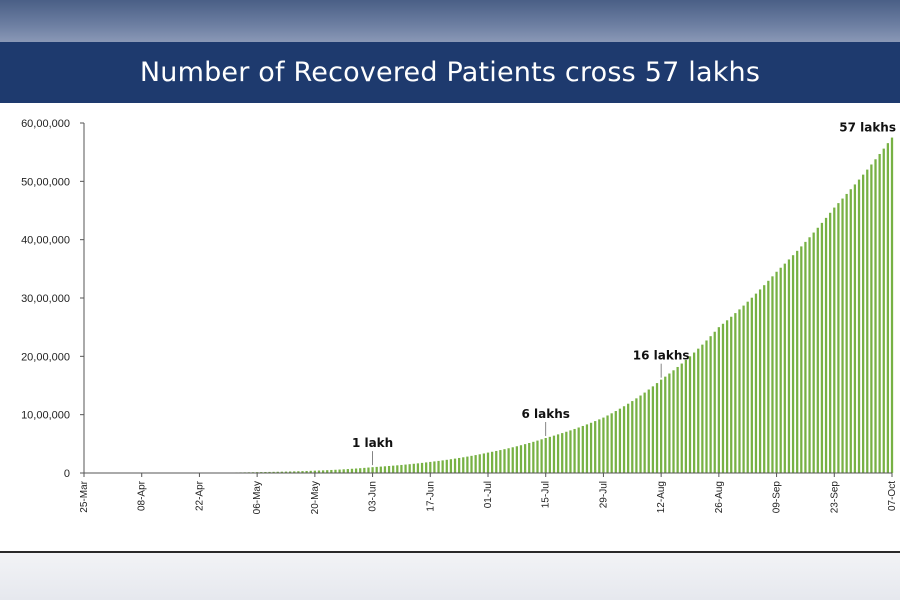 Image resolution: width=900 pixels, height=600 pixels. I want to click on x-tick-label: 03-Jun, so click(373, 496).